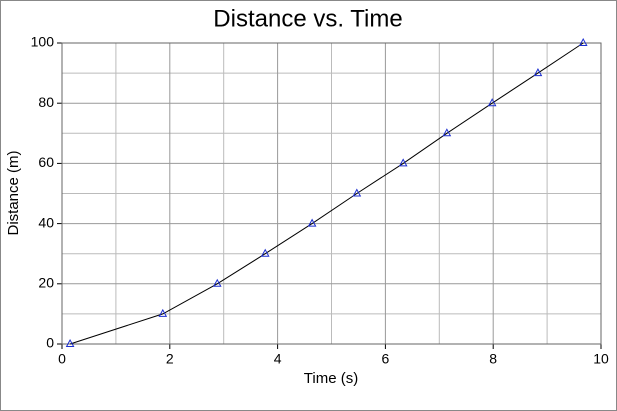 This screenshot has width=617, height=411. What do you see at coordinates (278, 359) in the screenshot?
I see `x-tick-label: 4` at bounding box center [278, 359].